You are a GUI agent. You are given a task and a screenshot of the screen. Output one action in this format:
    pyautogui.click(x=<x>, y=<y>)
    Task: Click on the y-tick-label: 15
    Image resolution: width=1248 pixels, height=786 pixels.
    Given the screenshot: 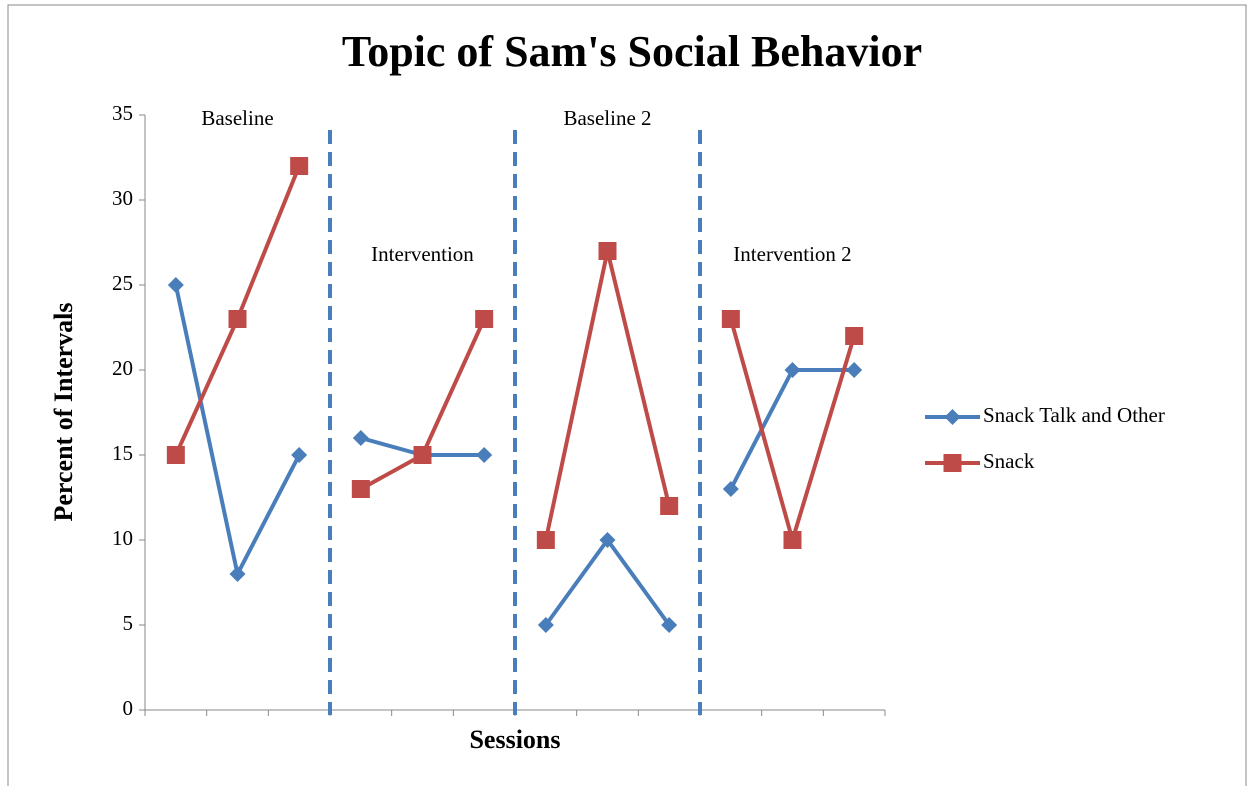 What is the action you would take?
    pyautogui.click(x=122, y=453)
    